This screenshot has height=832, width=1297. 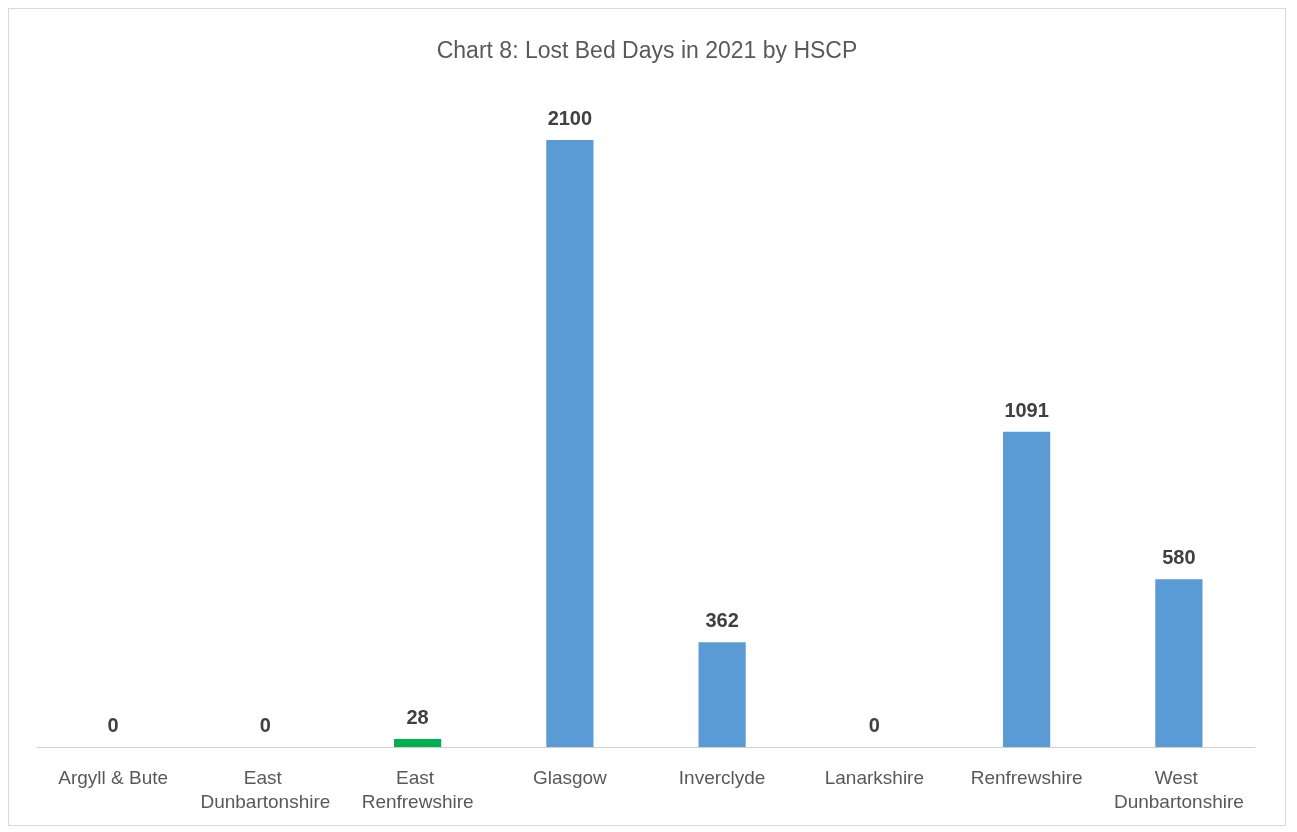 I want to click on x-tick-label: West Dunbartonshire, so click(x=1178, y=789).